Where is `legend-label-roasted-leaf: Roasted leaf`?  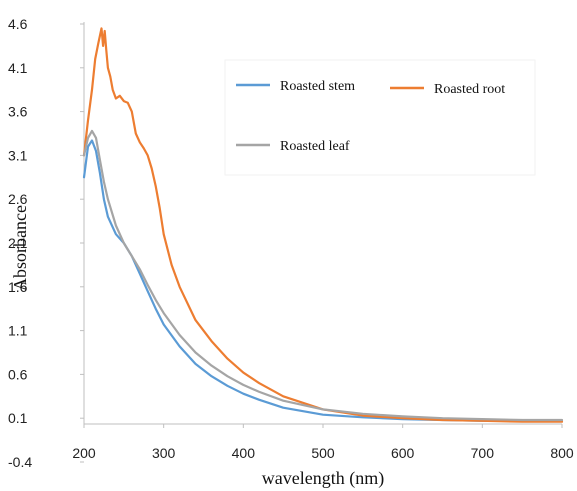 legend-label-roasted-leaf: Roasted leaf is located at coordinates (315, 146).